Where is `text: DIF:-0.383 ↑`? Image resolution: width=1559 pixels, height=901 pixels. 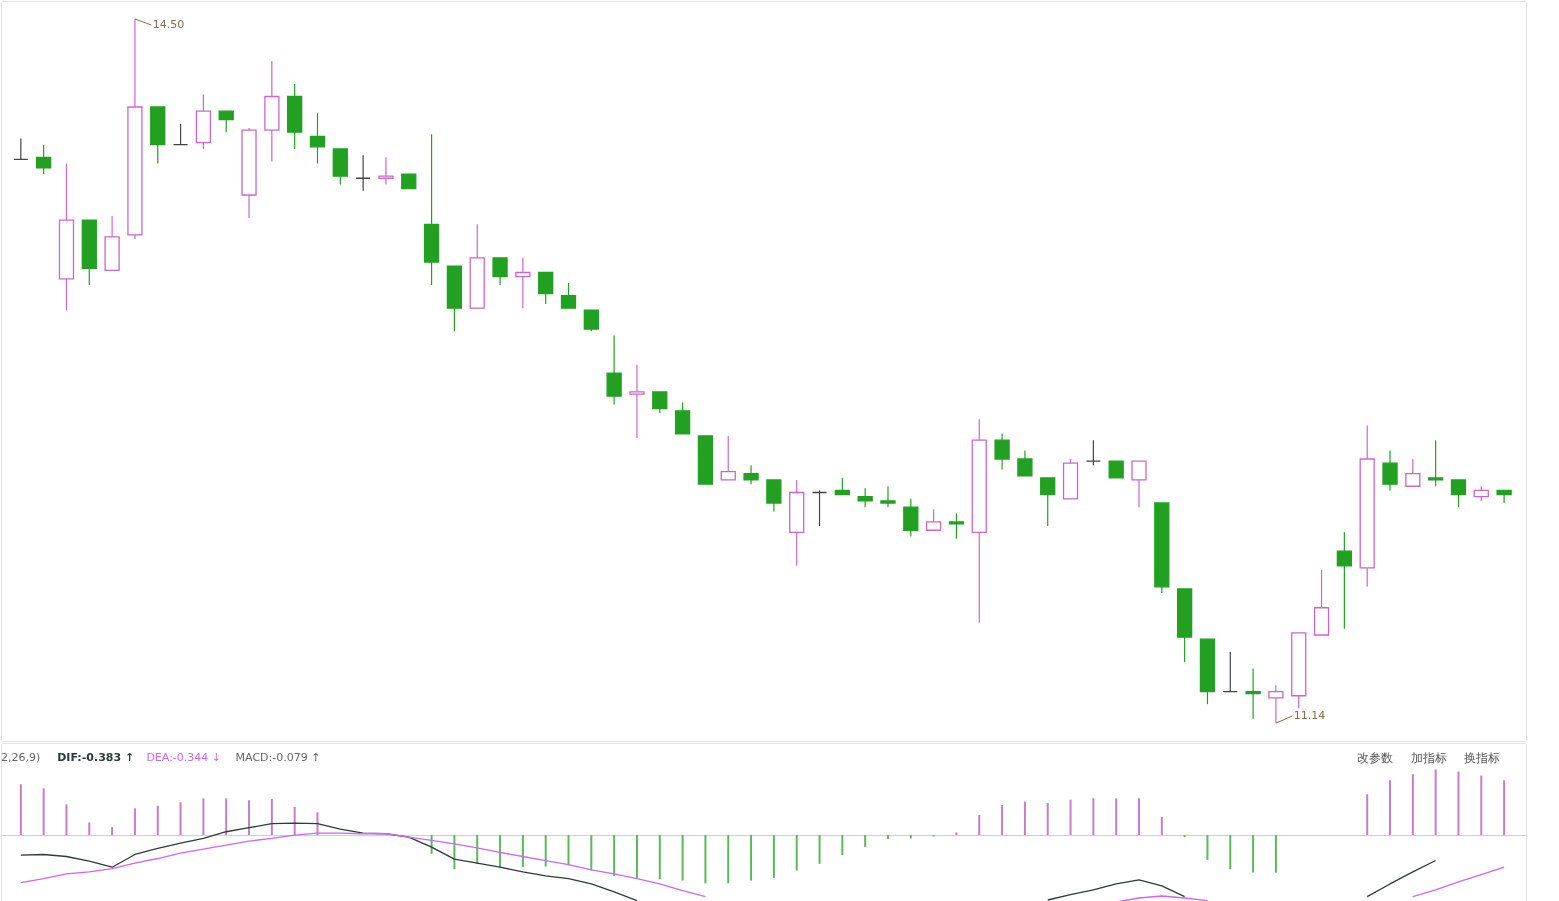
text: DIF:-0.383 ↑ is located at coordinates (96, 757).